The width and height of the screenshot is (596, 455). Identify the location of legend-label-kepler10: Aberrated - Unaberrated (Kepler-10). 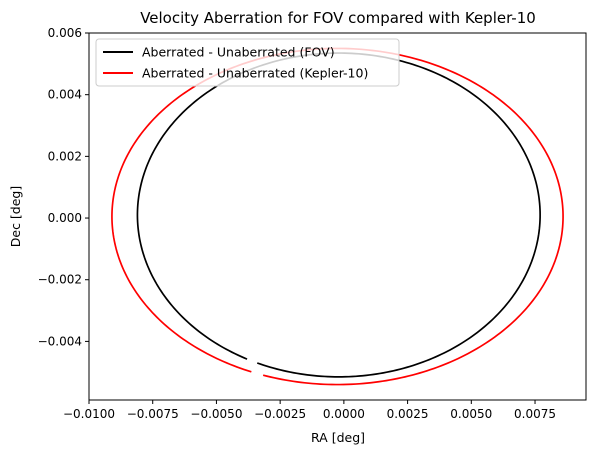
(255, 73).